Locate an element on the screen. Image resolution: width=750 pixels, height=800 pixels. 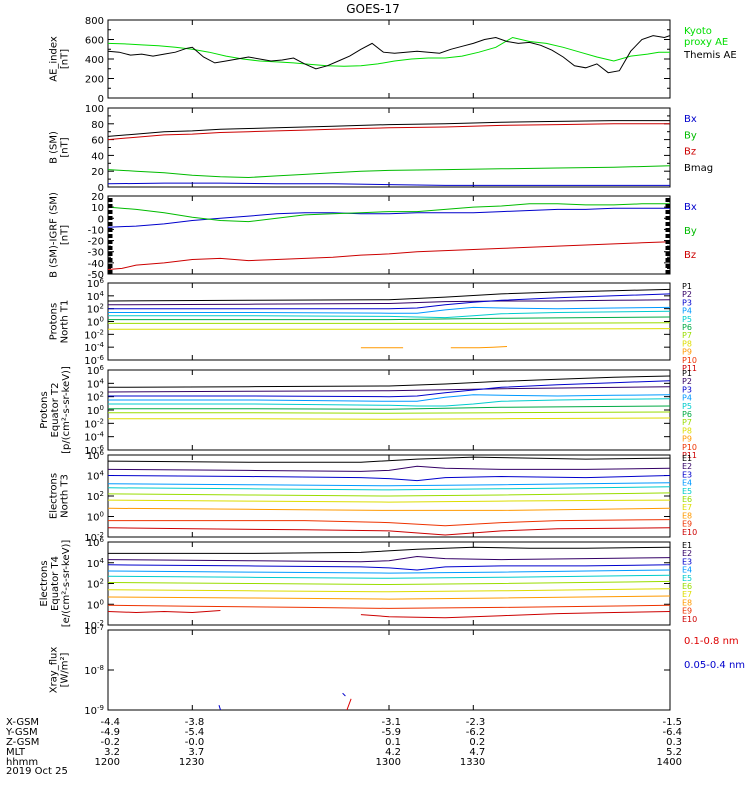
legend-entry: E5 is located at coordinates (687, 578).